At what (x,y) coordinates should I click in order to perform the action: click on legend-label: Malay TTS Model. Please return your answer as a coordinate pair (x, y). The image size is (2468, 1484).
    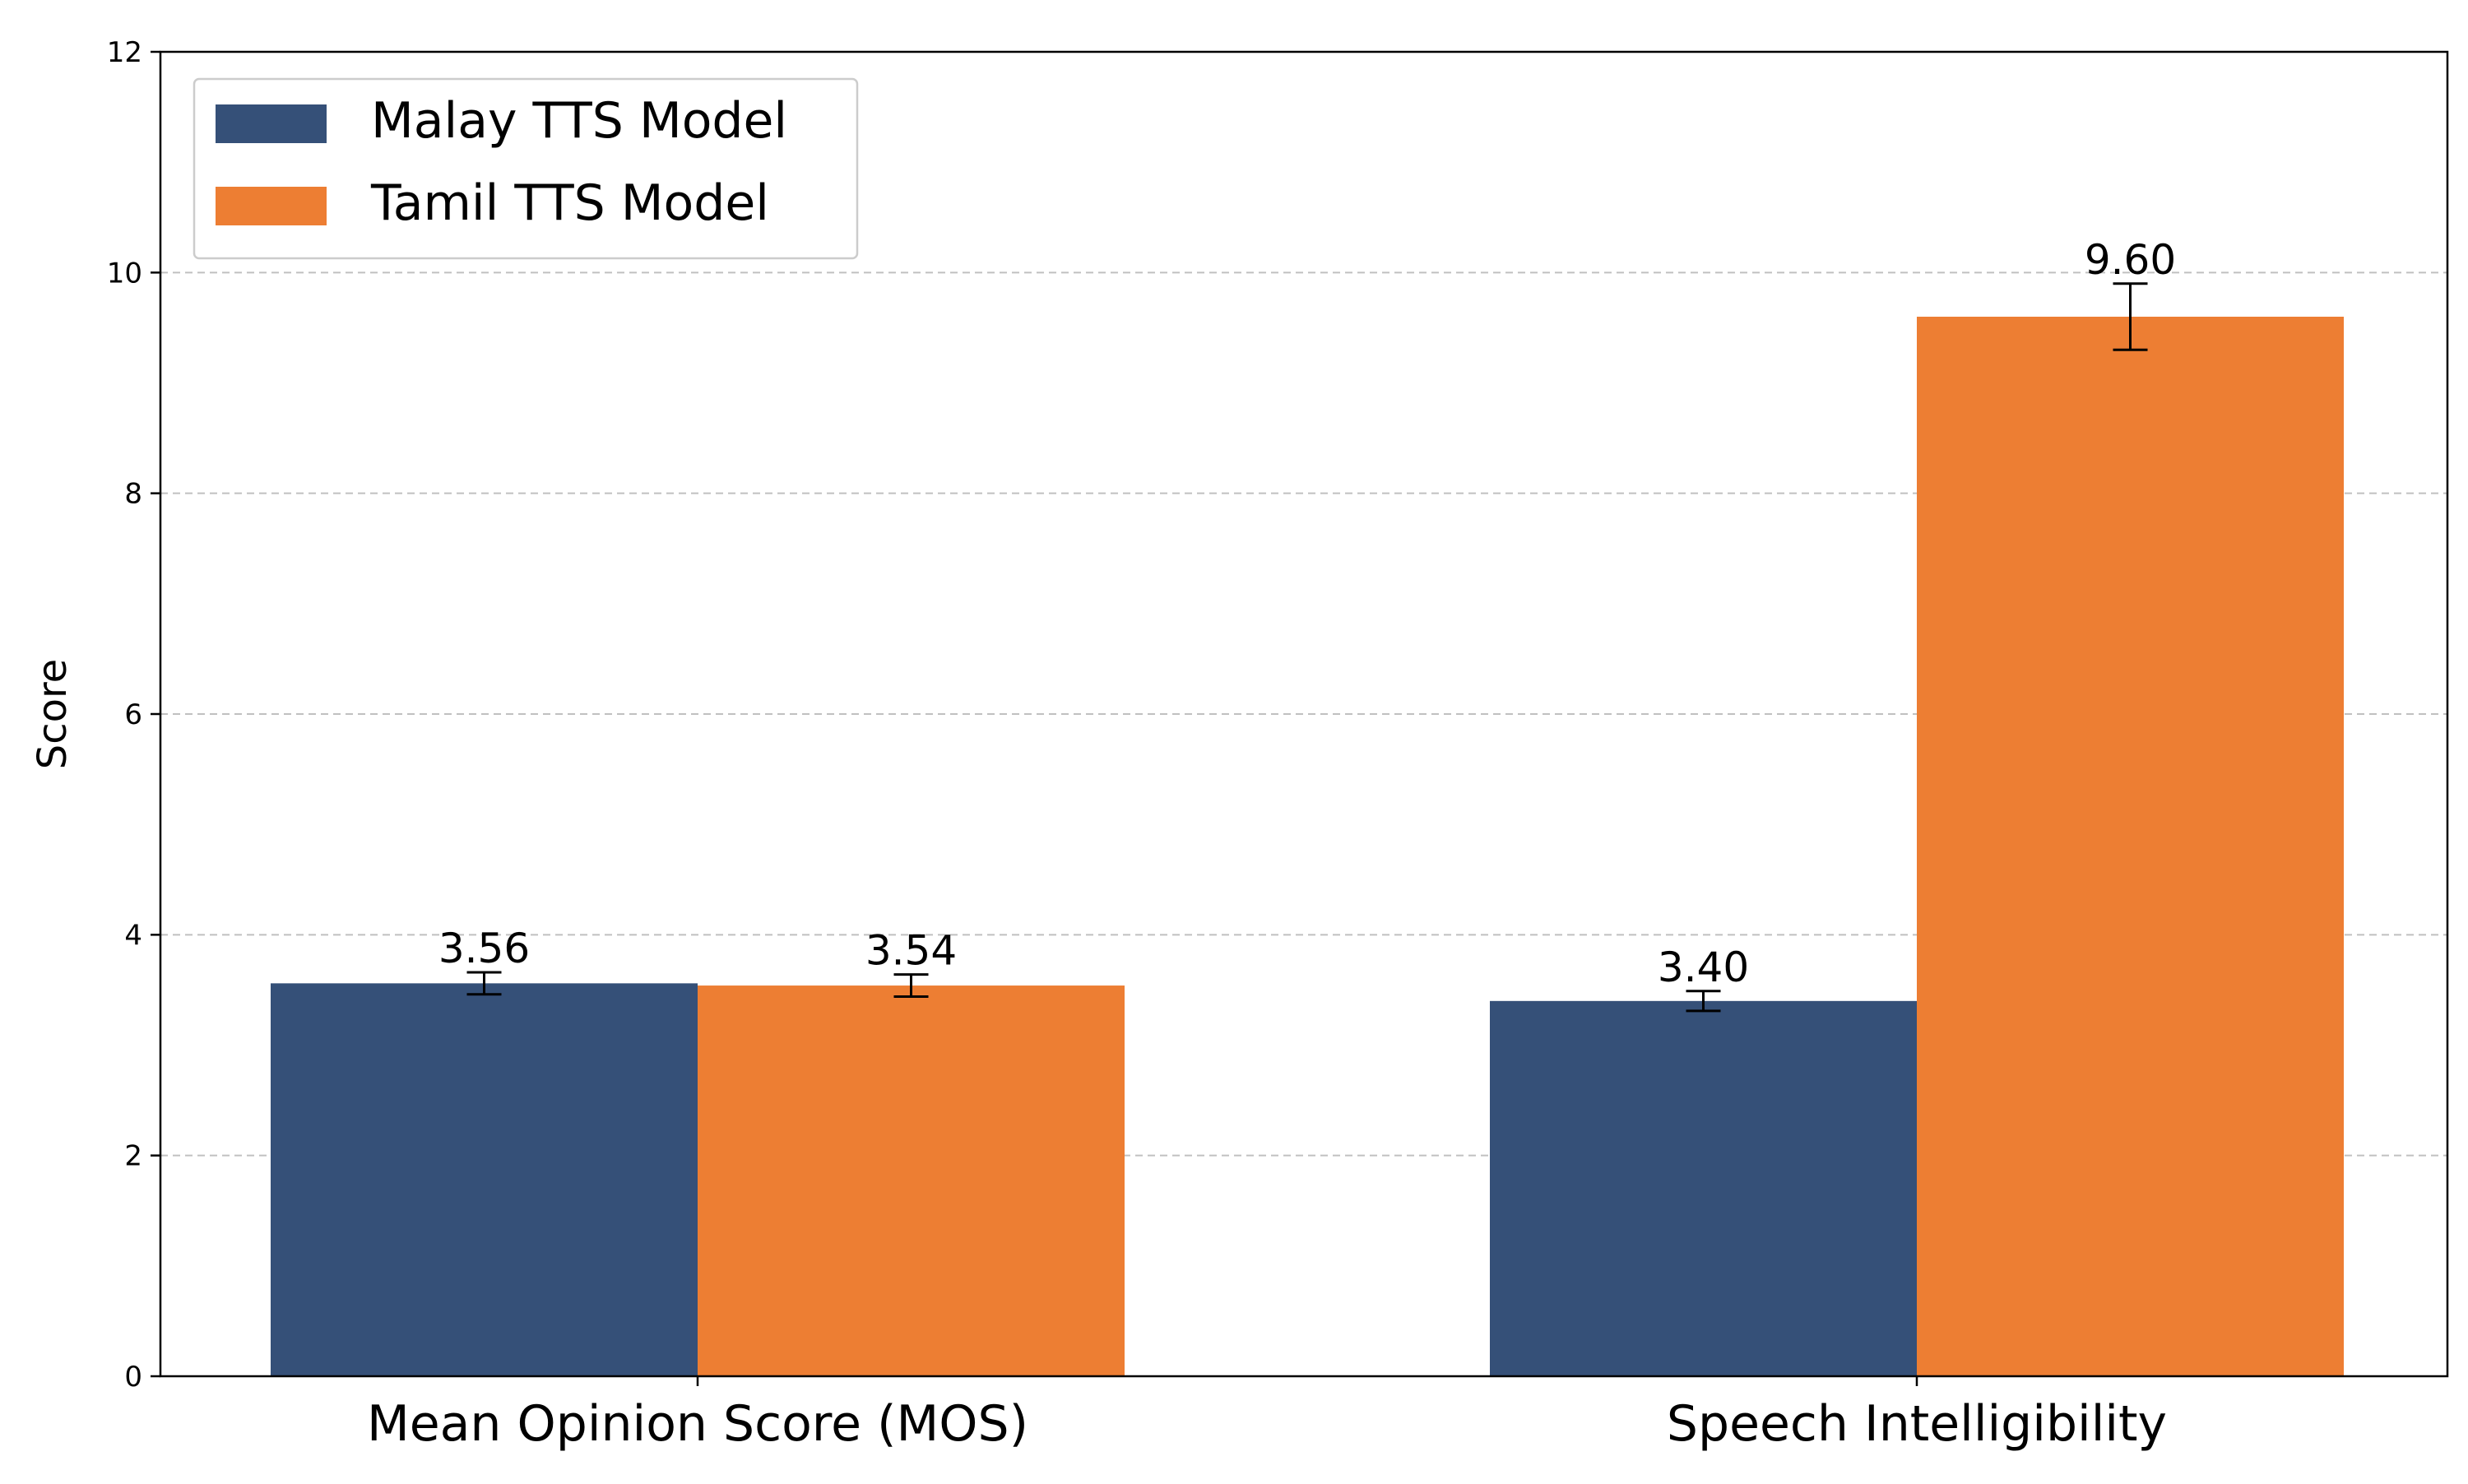
    Looking at the image, I should click on (579, 121).